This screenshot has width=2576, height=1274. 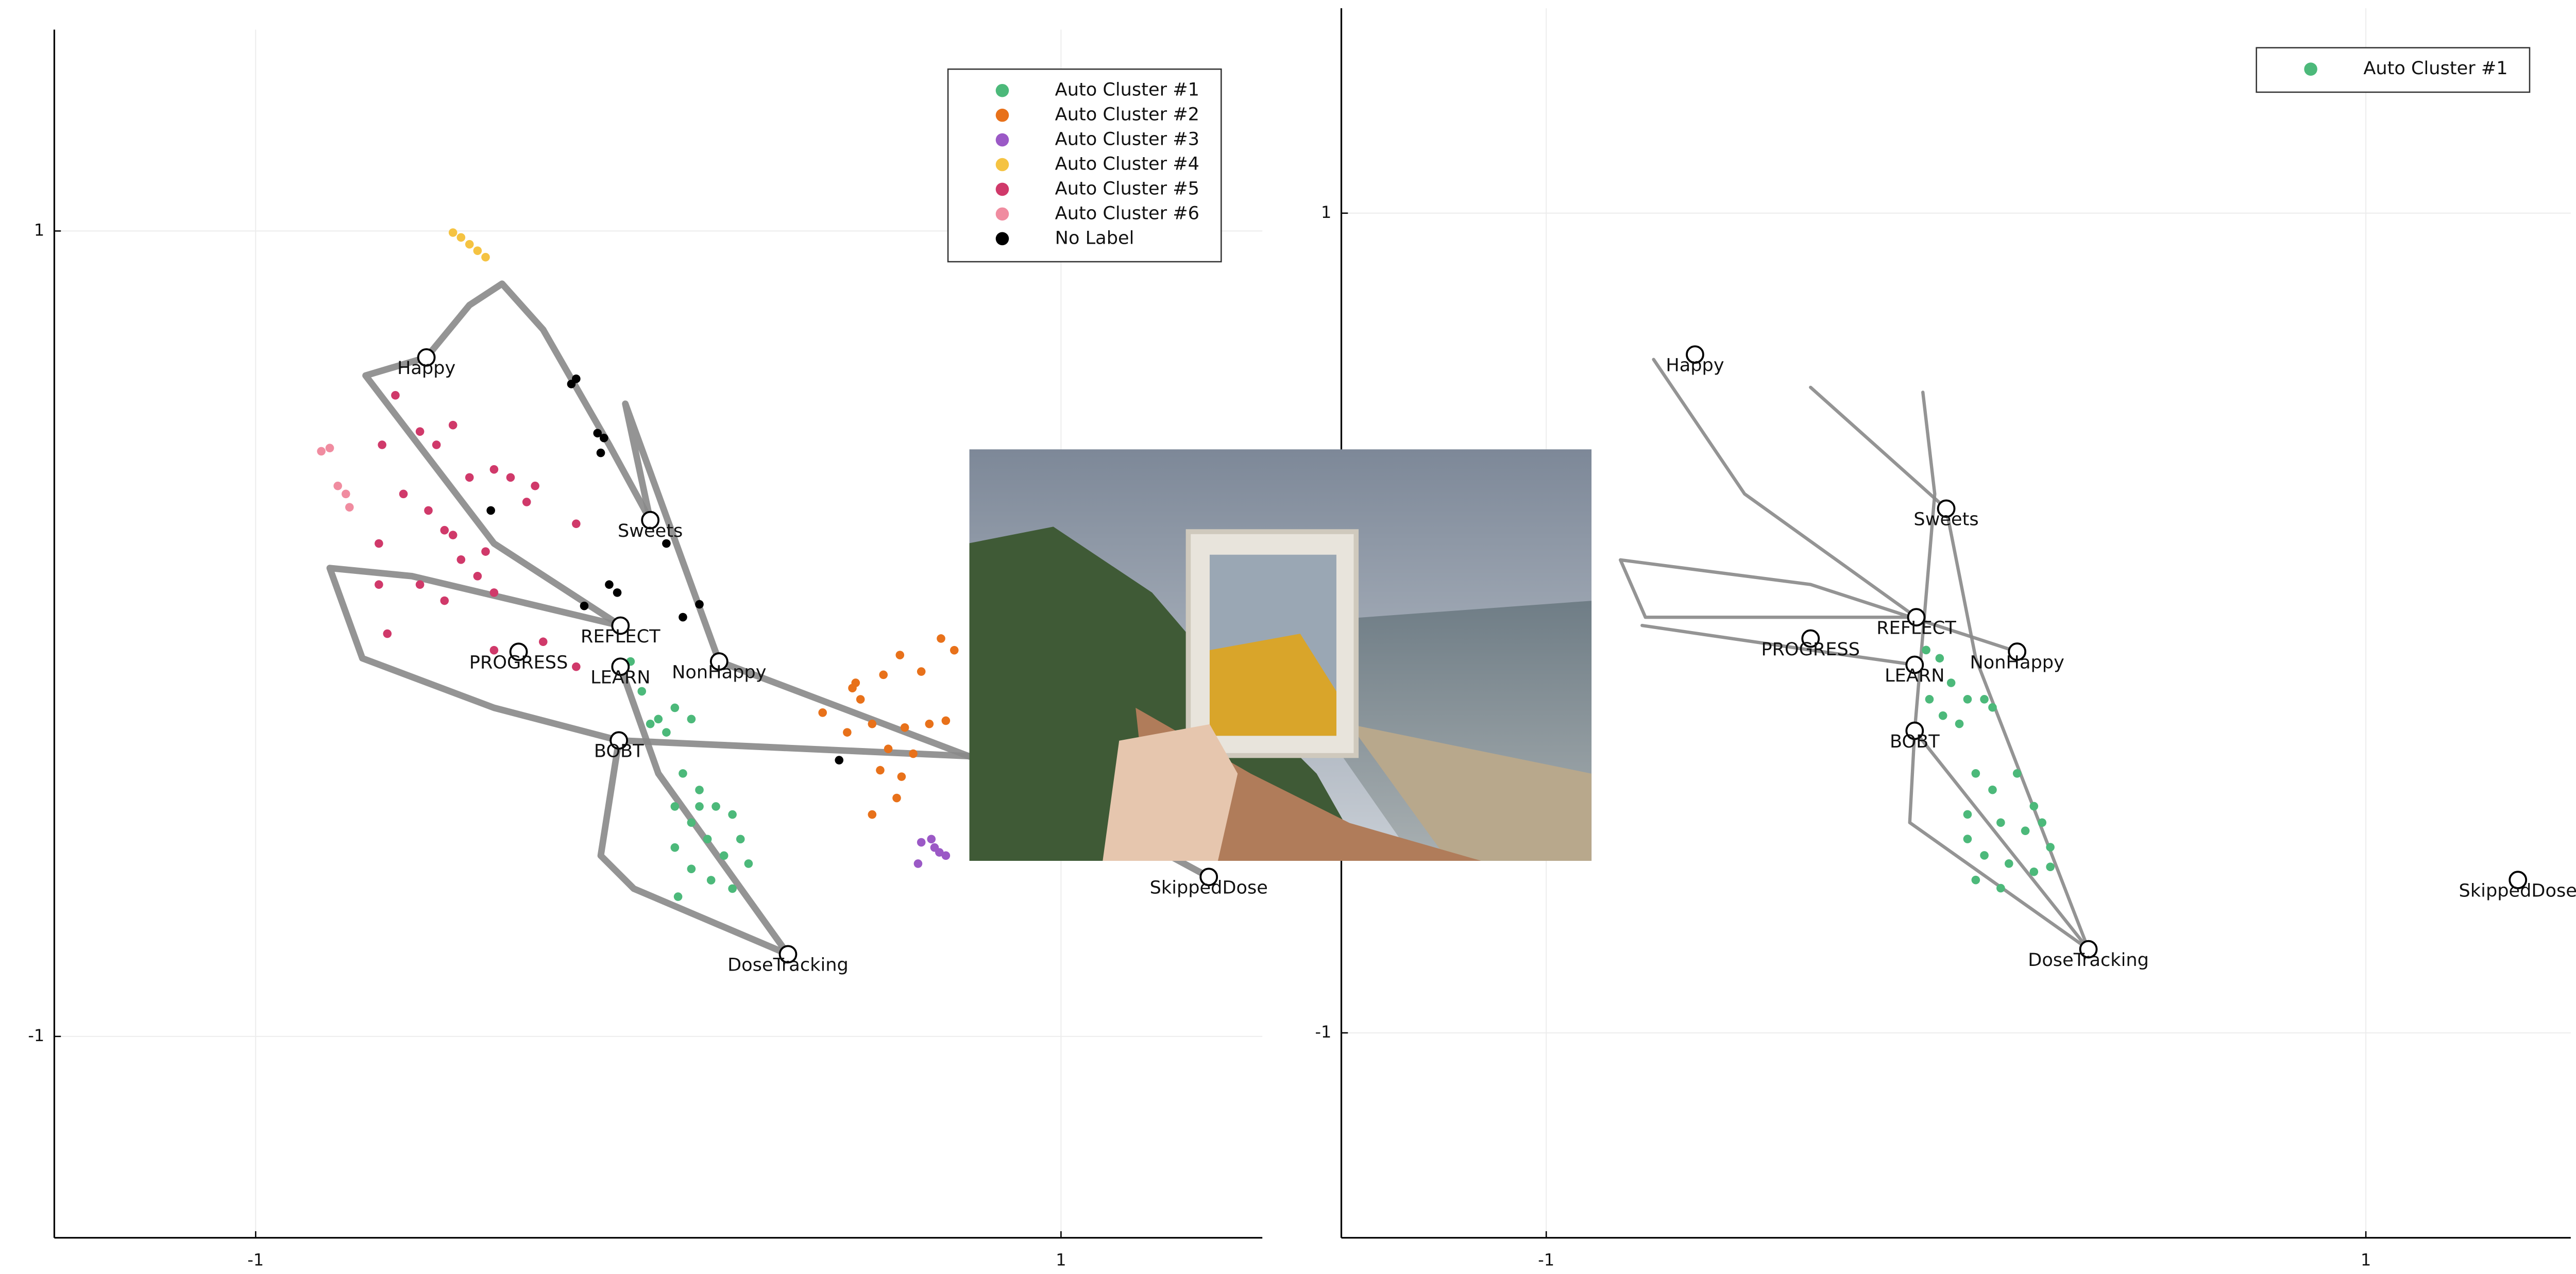 What do you see at coordinates (1127, 114) in the screenshot?
I see `legend-label: Auto Cluster #2` at bounding box center [1127, 114].